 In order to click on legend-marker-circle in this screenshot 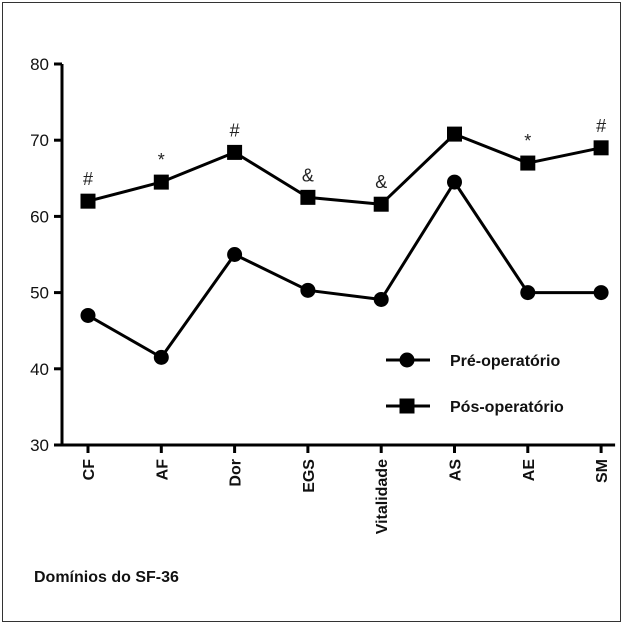, I will do `click(407, 360)`.